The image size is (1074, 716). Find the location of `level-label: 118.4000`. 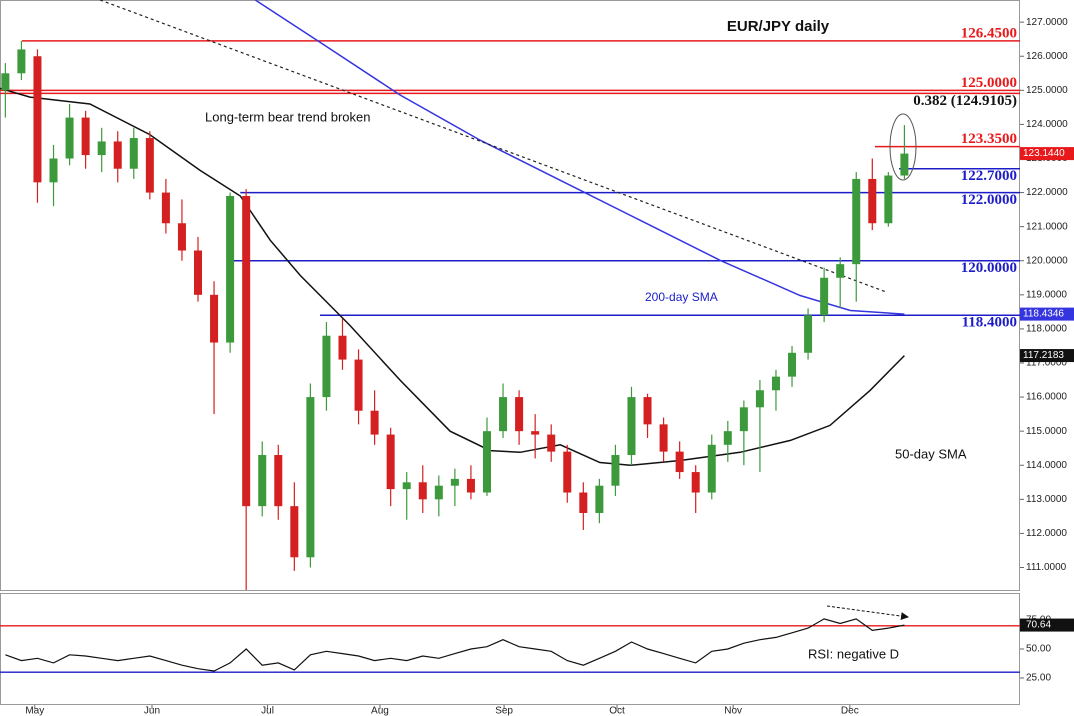

level-label: 118.4000 is located at coordinates (989, 323).